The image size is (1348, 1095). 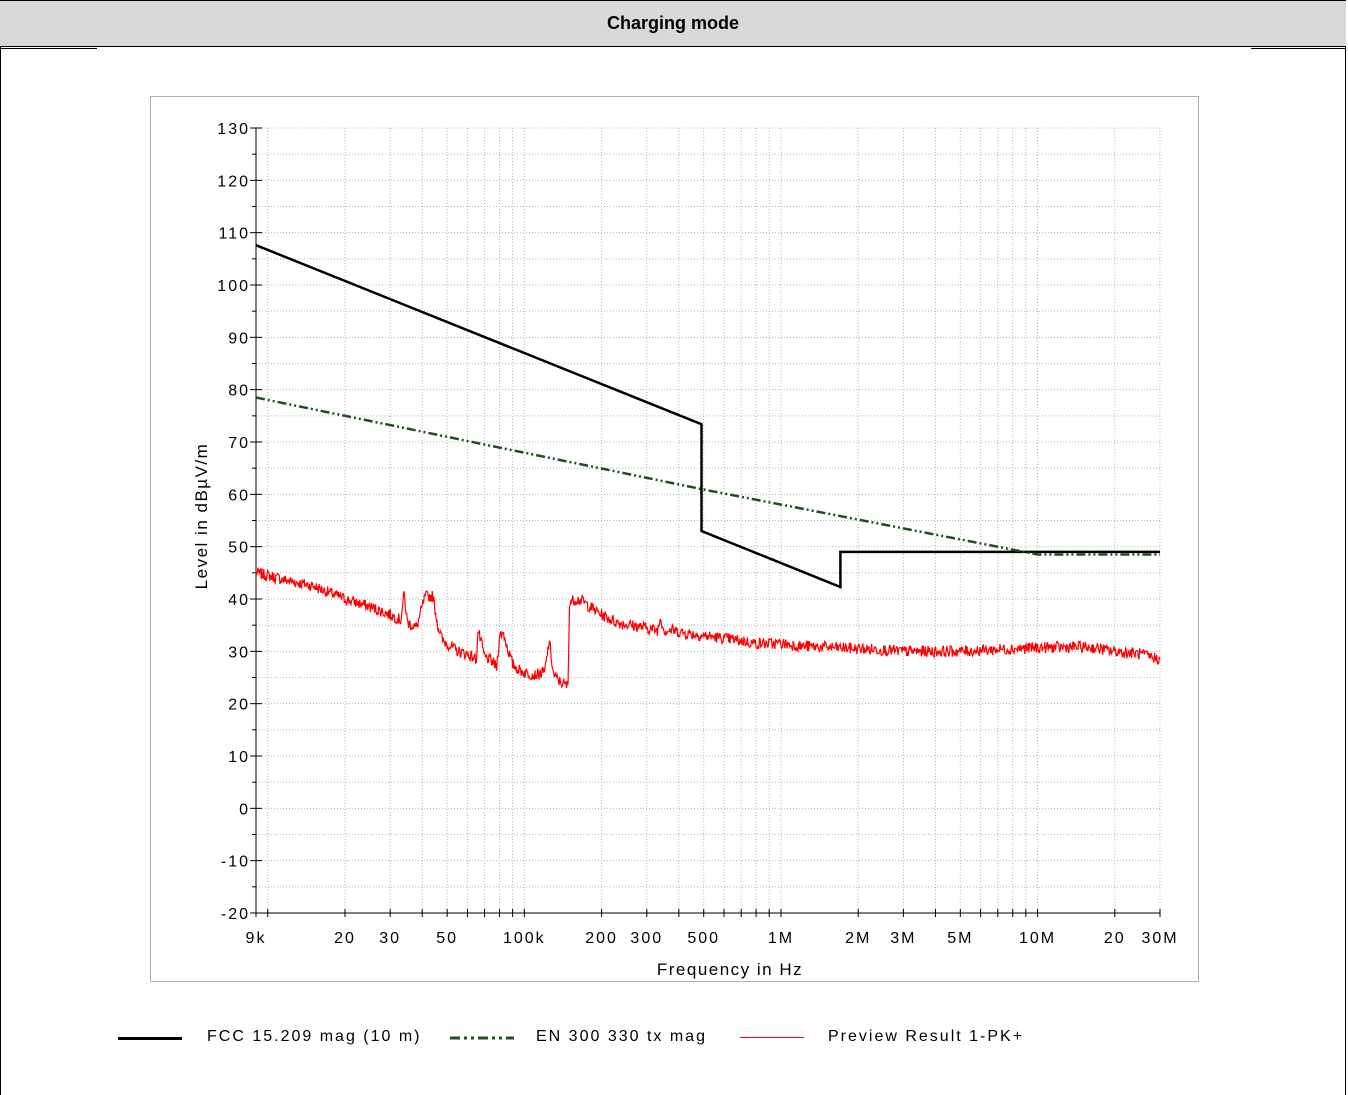 What do you see at coordinates (244, 809) in the screenshot?
I see `y-tick-label: 0` at bounding box center [244, 809].